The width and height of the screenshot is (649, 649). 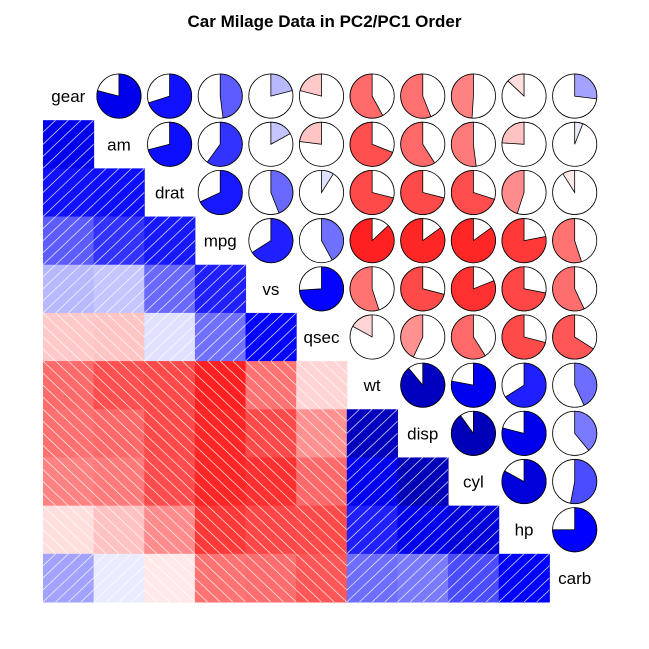 I want to click on shade-cell-qsec-gear, so click(x=69, y=337).